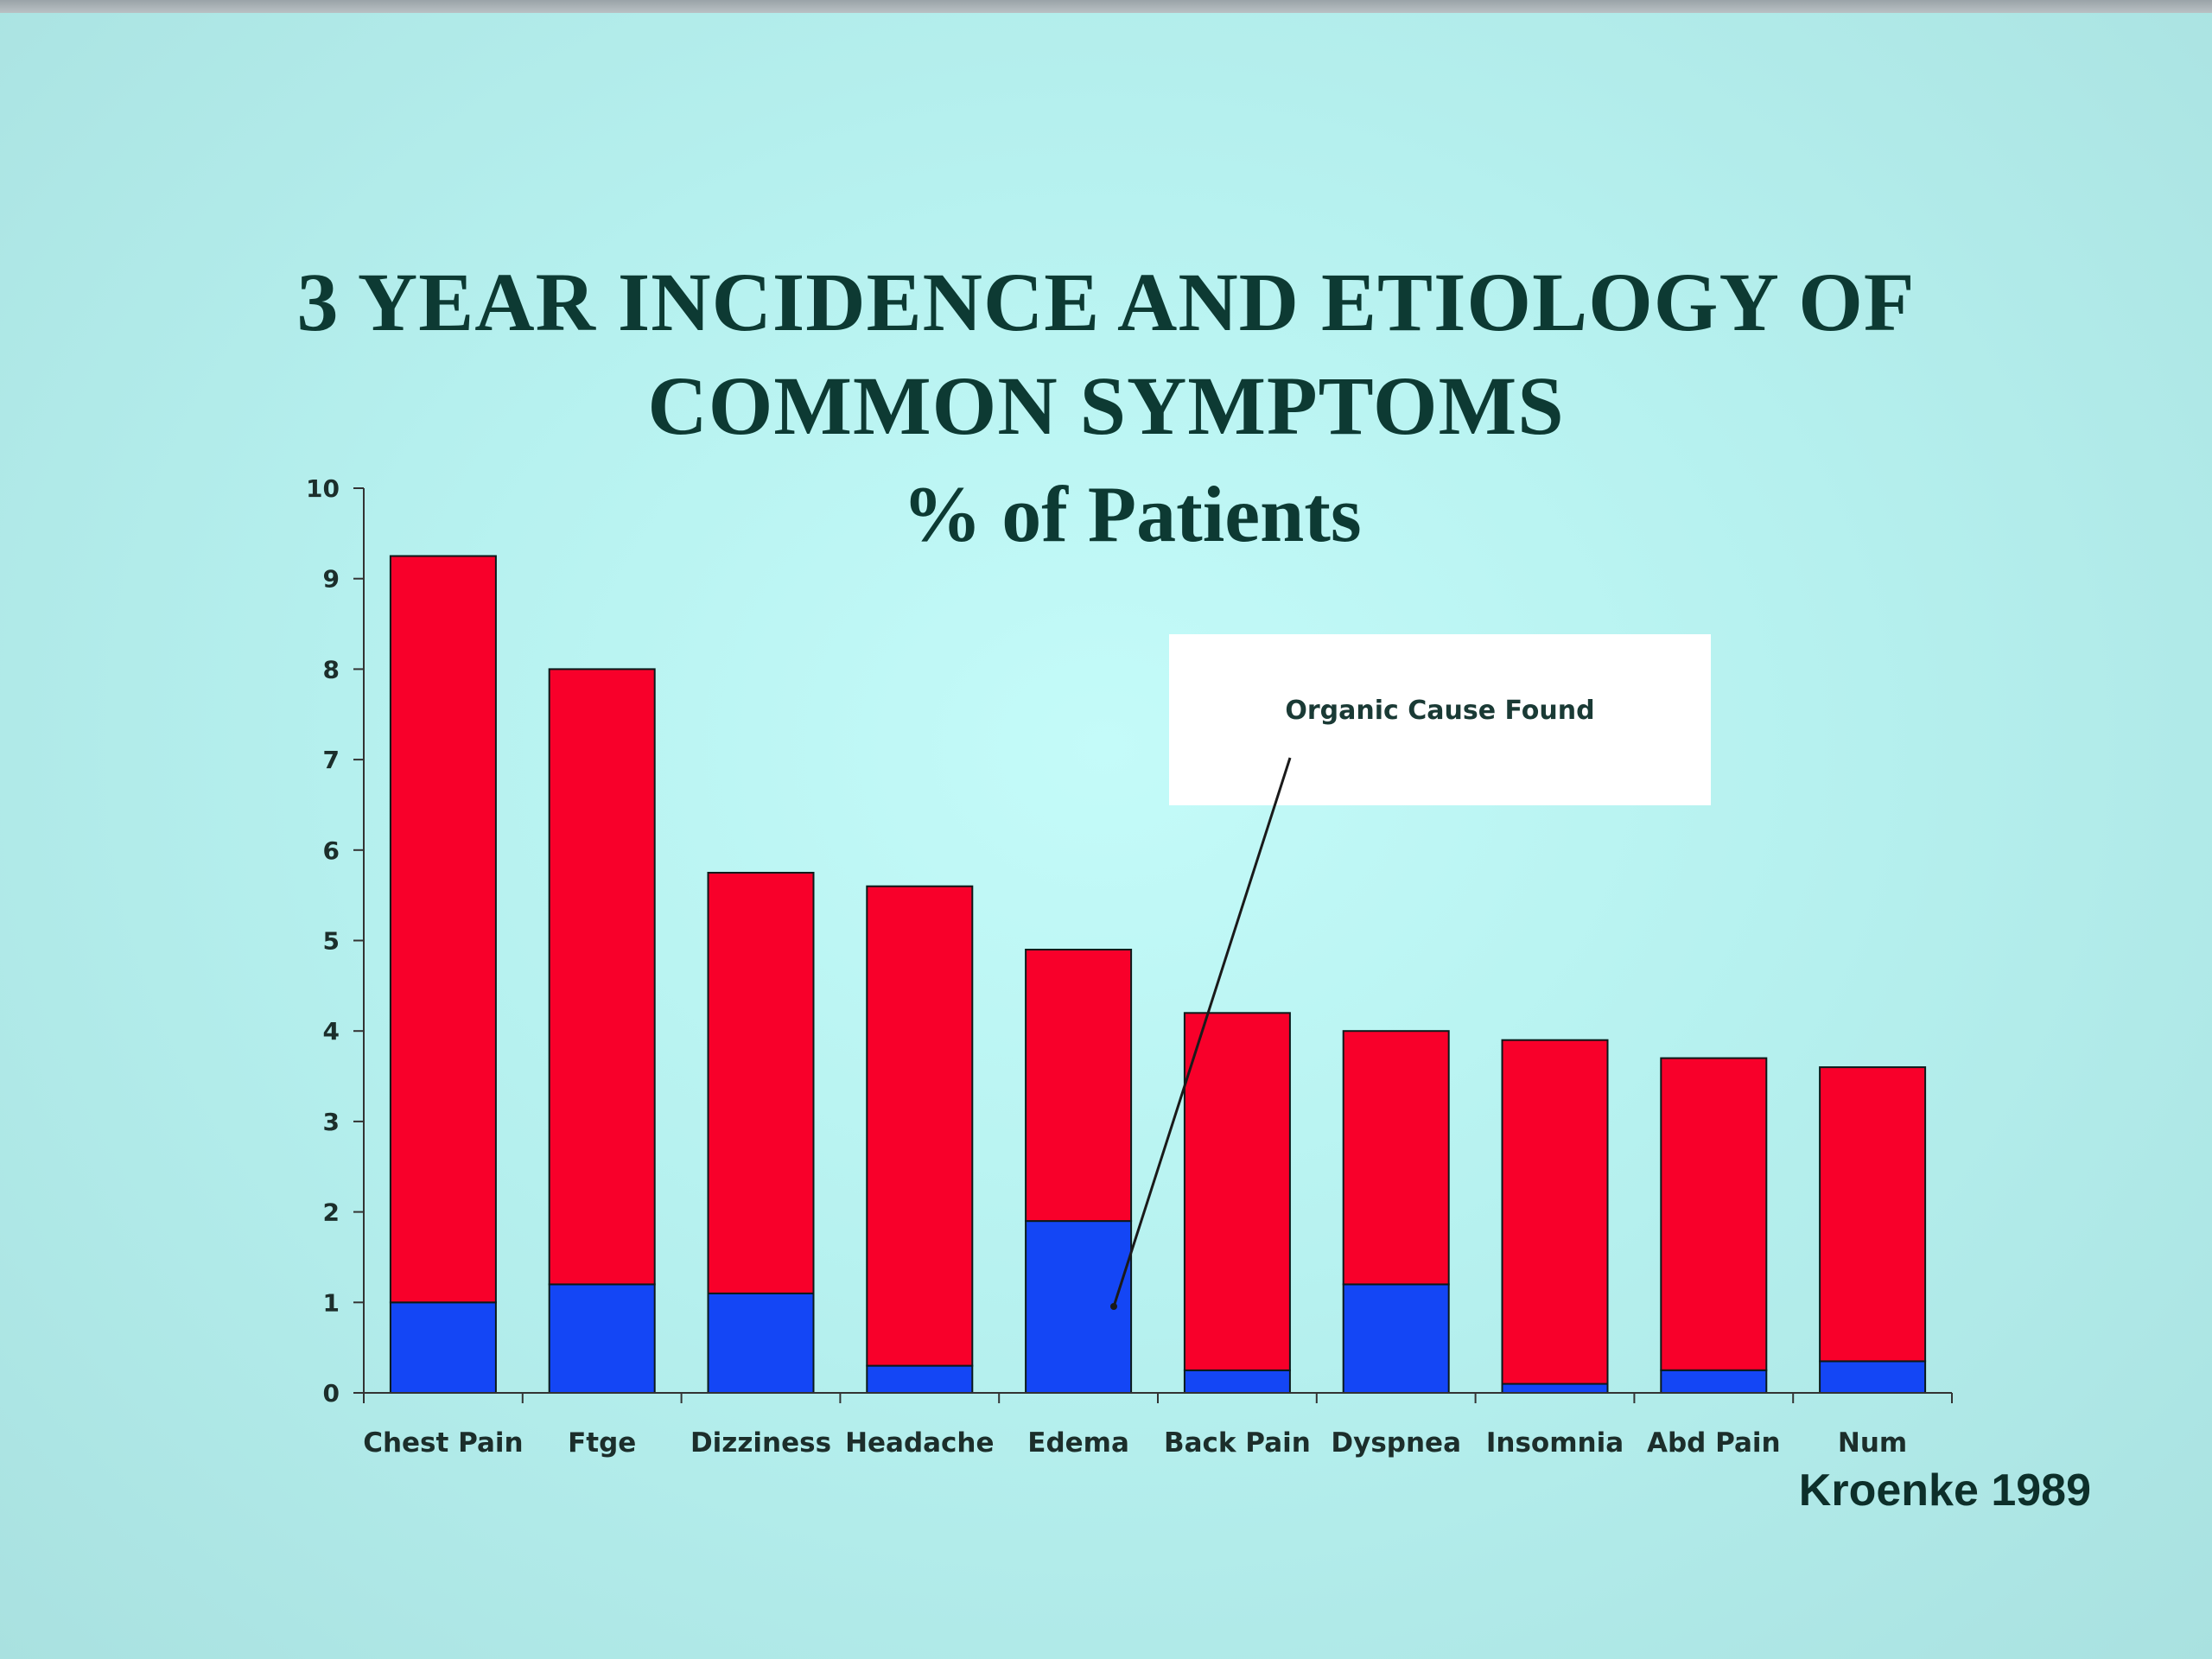 This screenshot has height=1659, width=2212. Describe the element at coordinates (331, 760) in the screenshot. I see `y-tick-label-7: 7` at that location.